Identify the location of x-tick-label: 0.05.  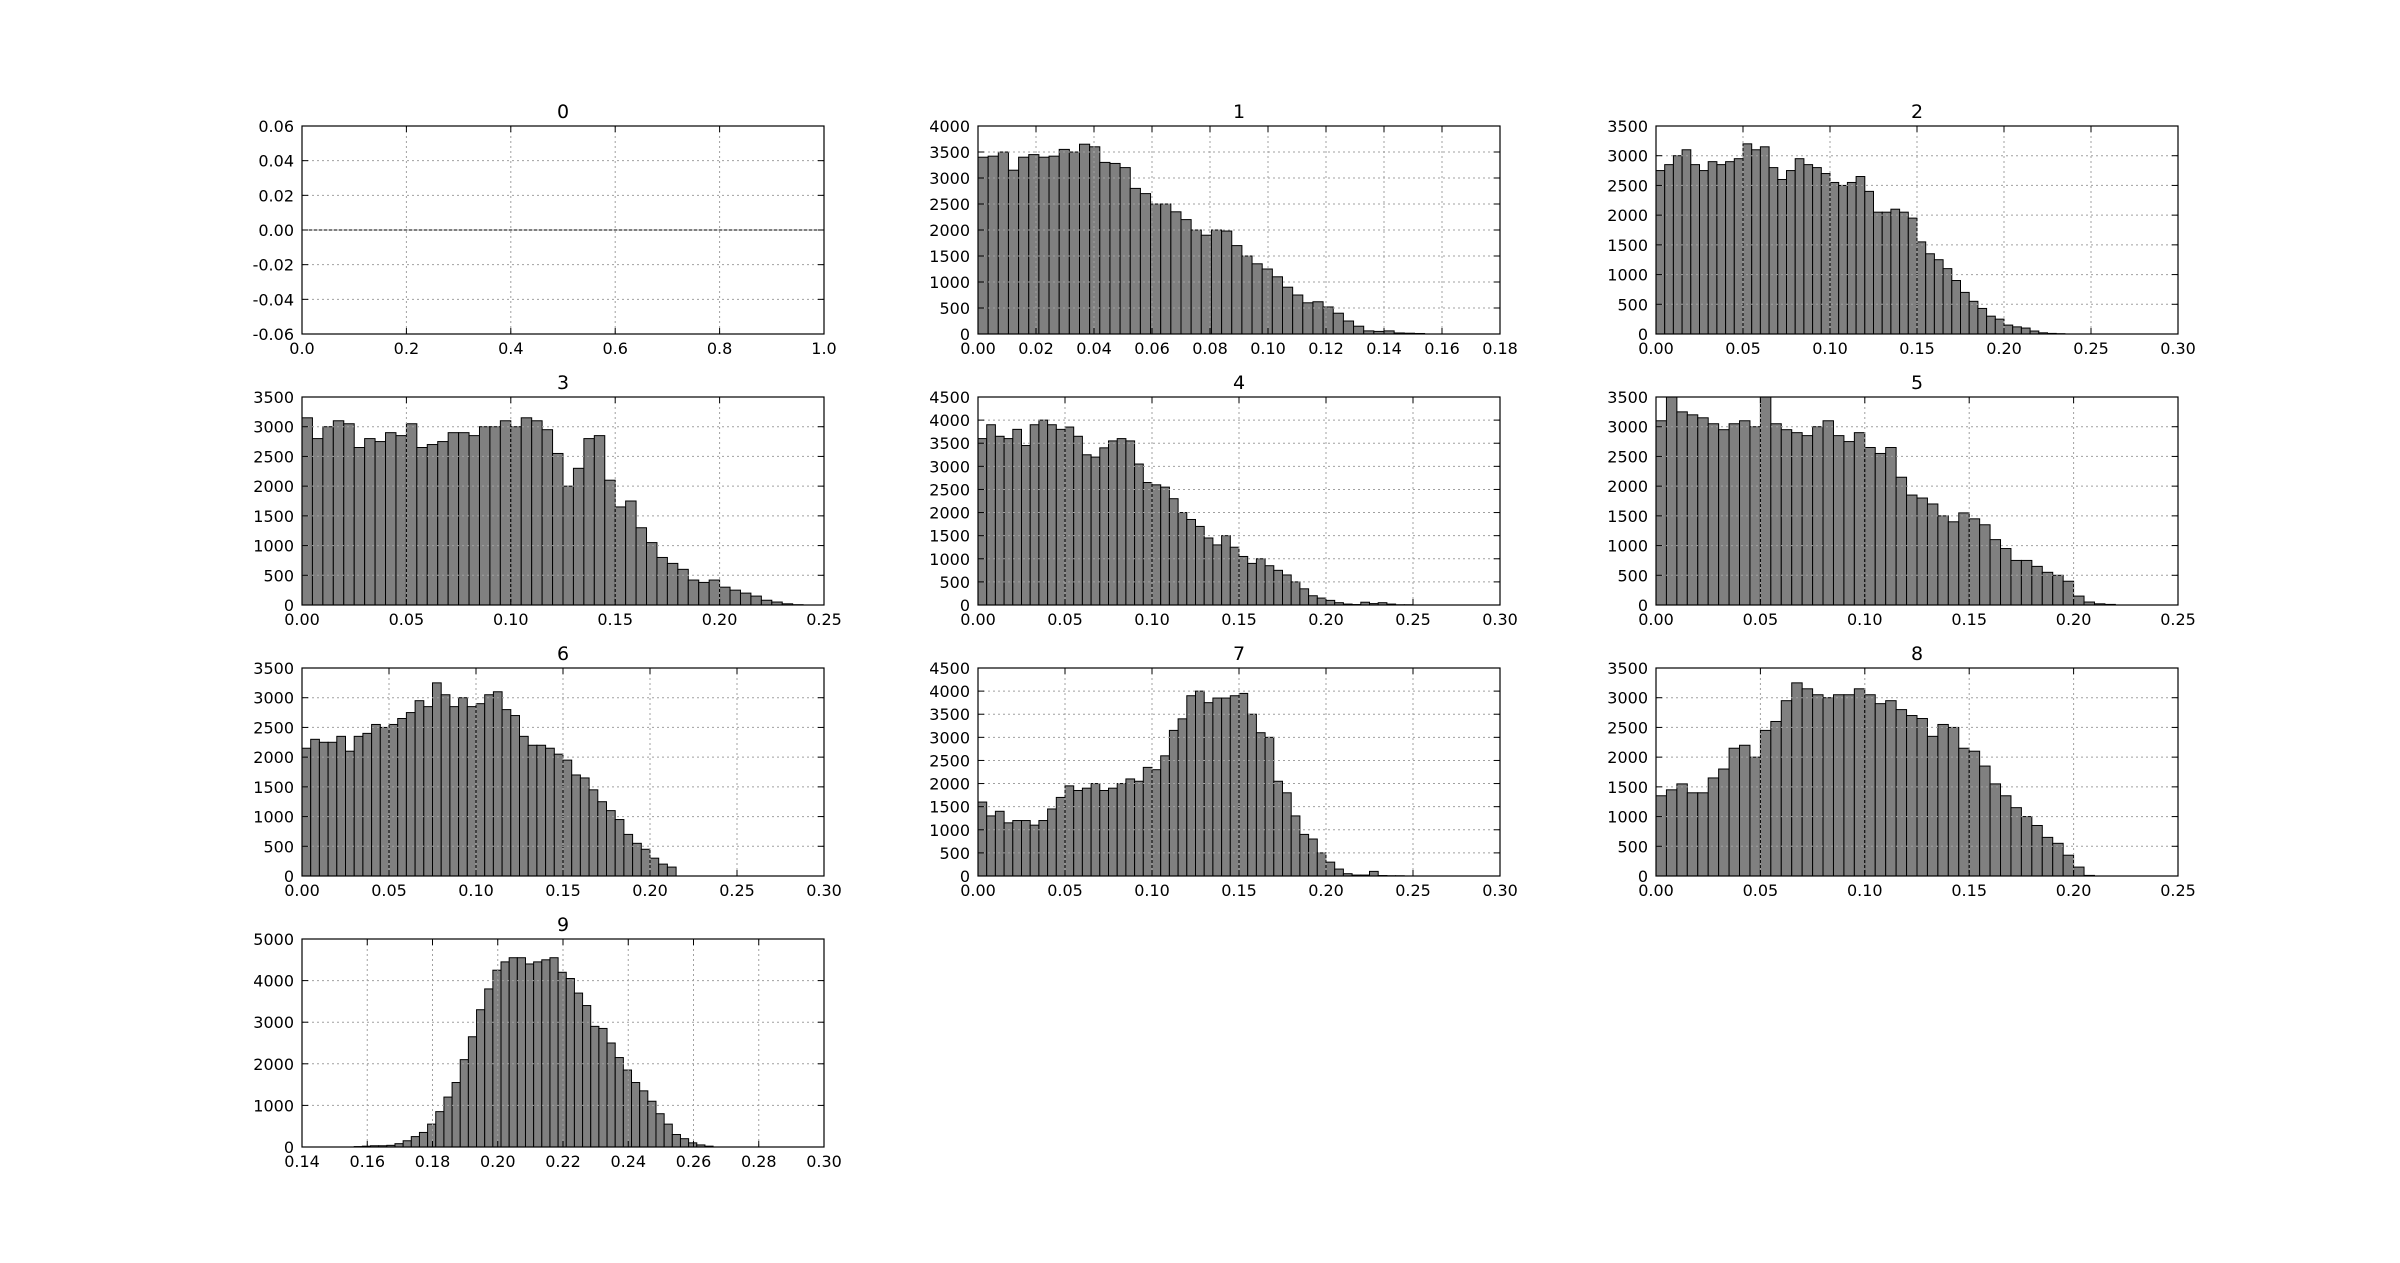
(407, 619).